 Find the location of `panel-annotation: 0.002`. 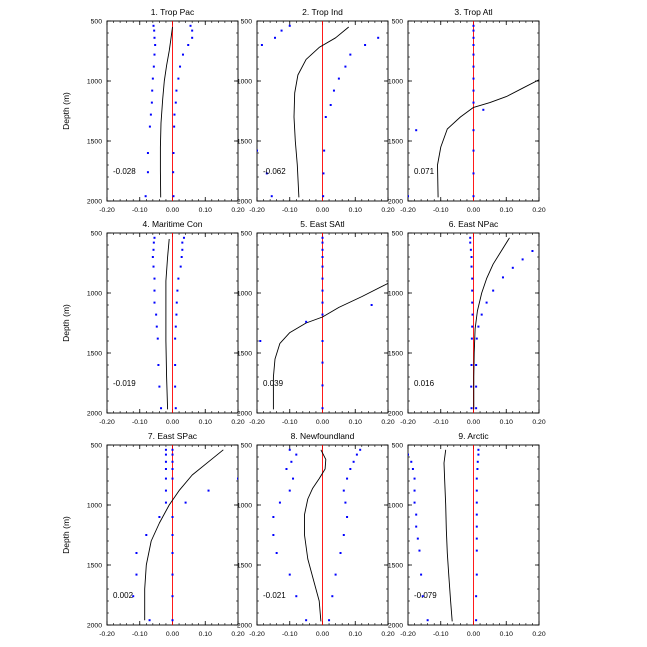

panel-annotation: 0.002 is located at coordinates (123, 595).